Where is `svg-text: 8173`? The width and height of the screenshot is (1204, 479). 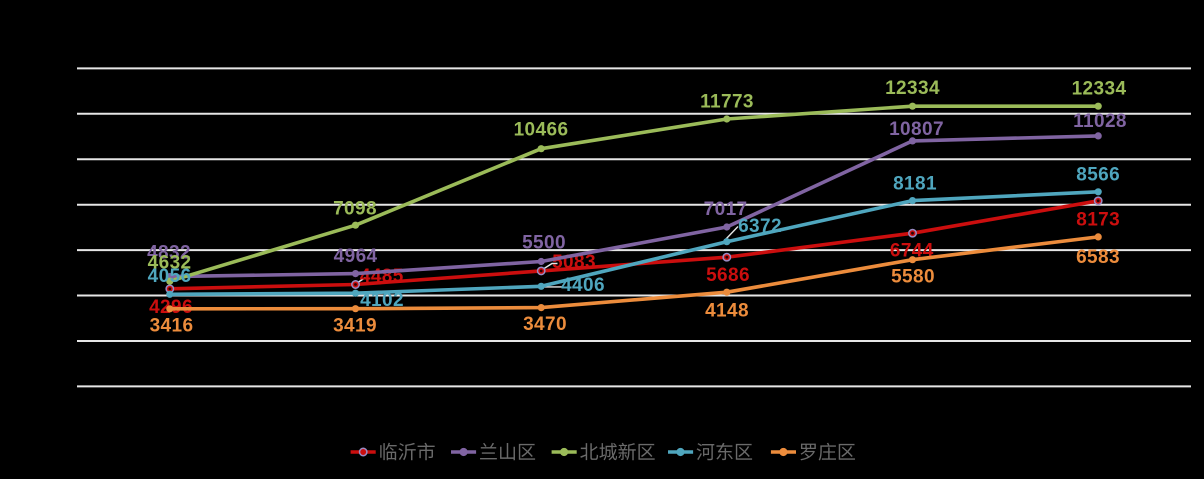
svg-text: 8173 is located at coordinates (1098, 220).